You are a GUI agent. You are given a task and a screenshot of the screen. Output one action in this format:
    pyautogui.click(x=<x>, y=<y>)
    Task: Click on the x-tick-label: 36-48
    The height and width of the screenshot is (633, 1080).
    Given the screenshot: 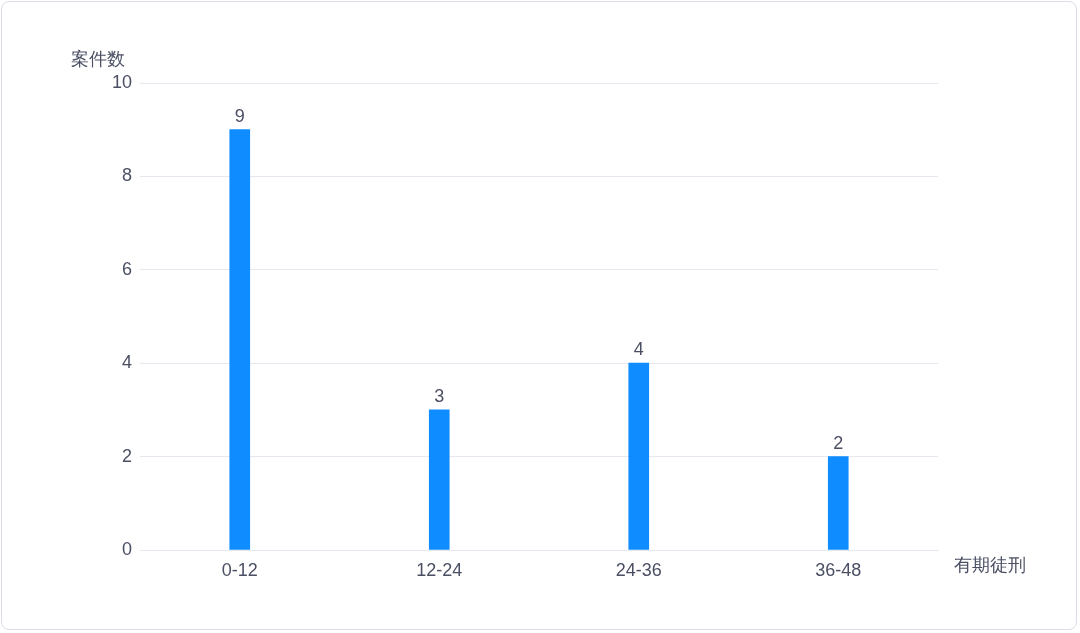 What is the action you would take?
    pyautogui.click(x=838, y=569)
    